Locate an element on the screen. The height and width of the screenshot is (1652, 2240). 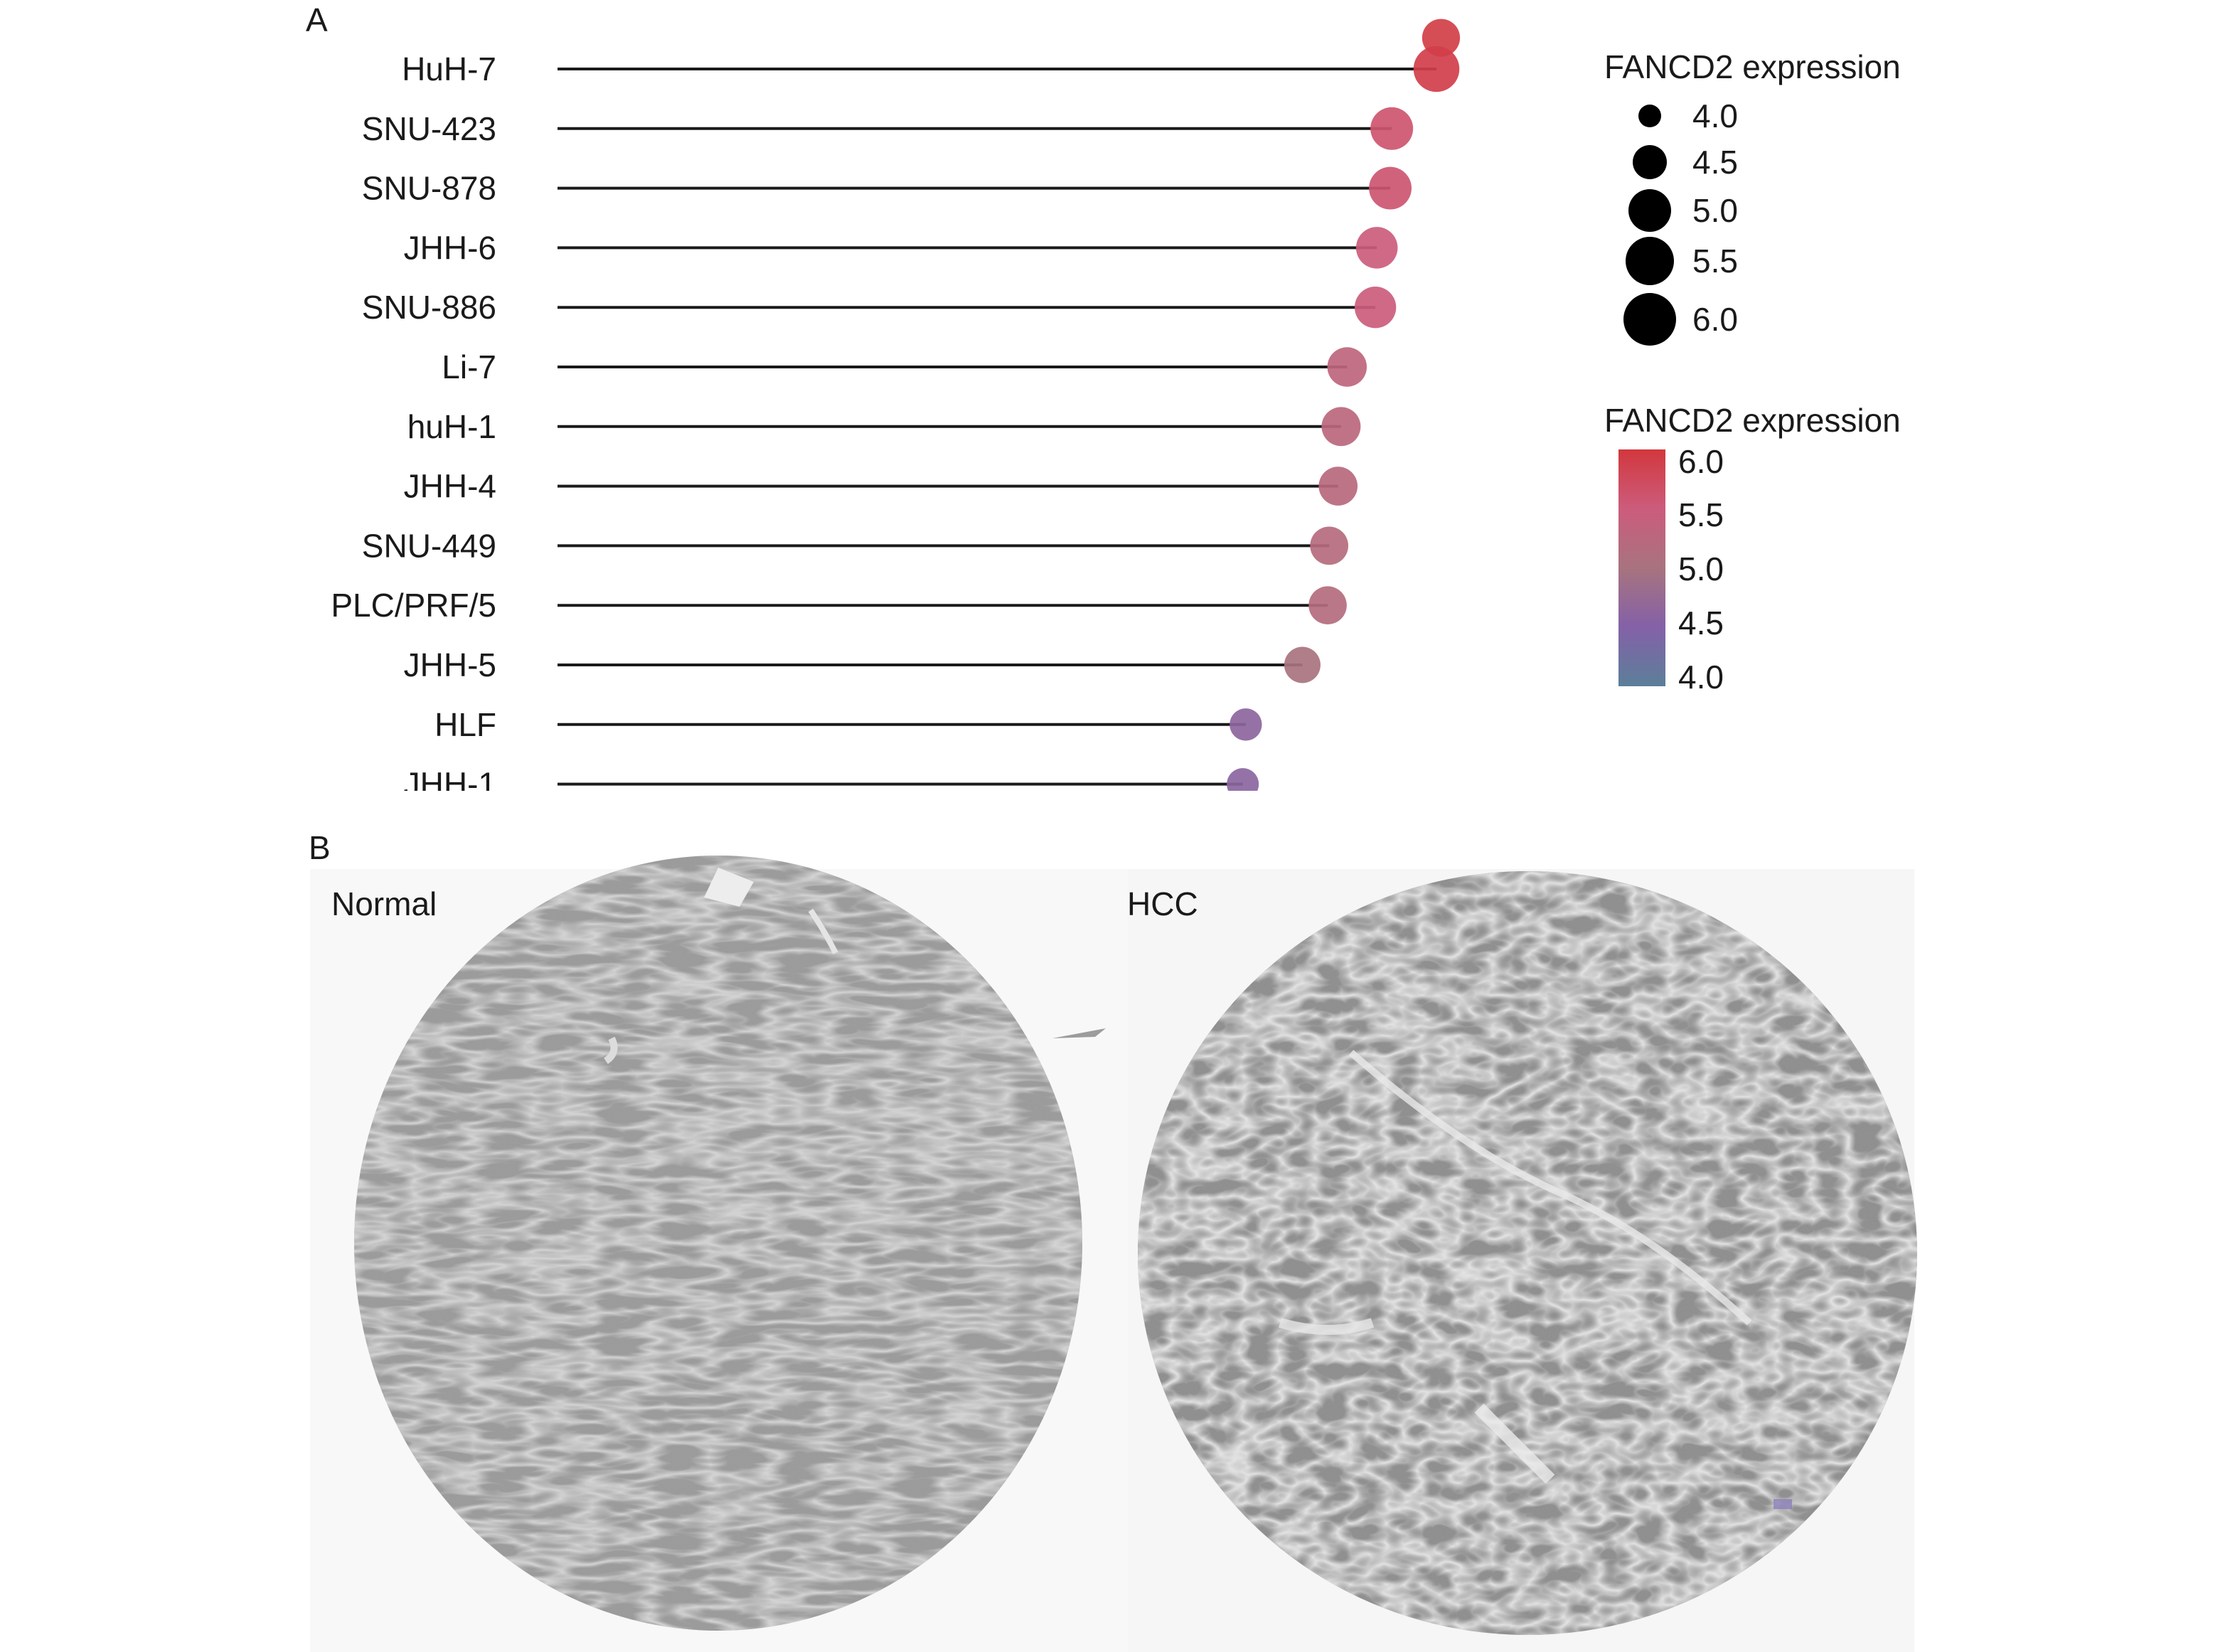
category-label: huH-1 is located at coordinates (451, 426).